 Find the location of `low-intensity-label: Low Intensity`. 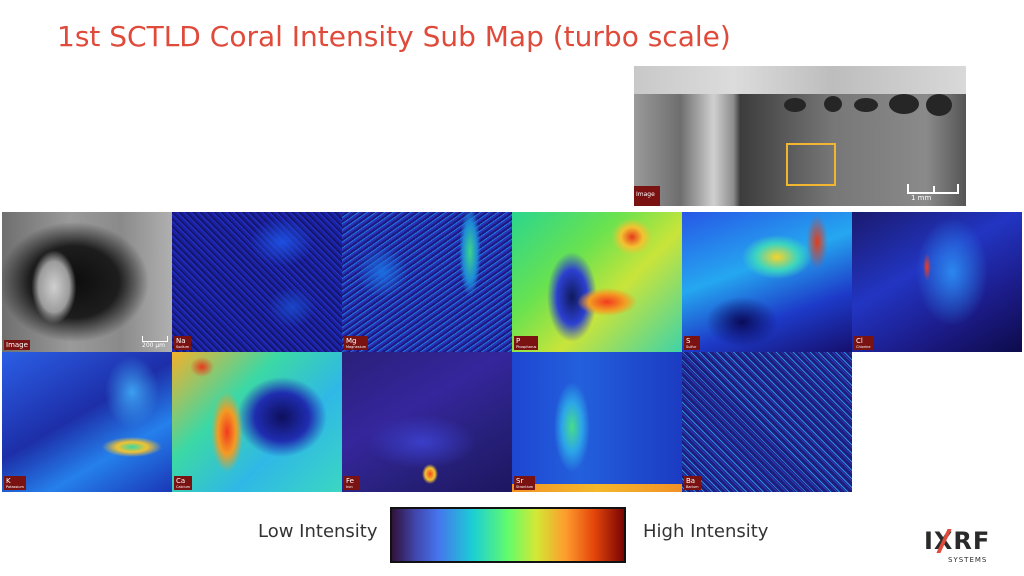

low-intensity-label: Low Intensity is located at coordinates (318, 531).